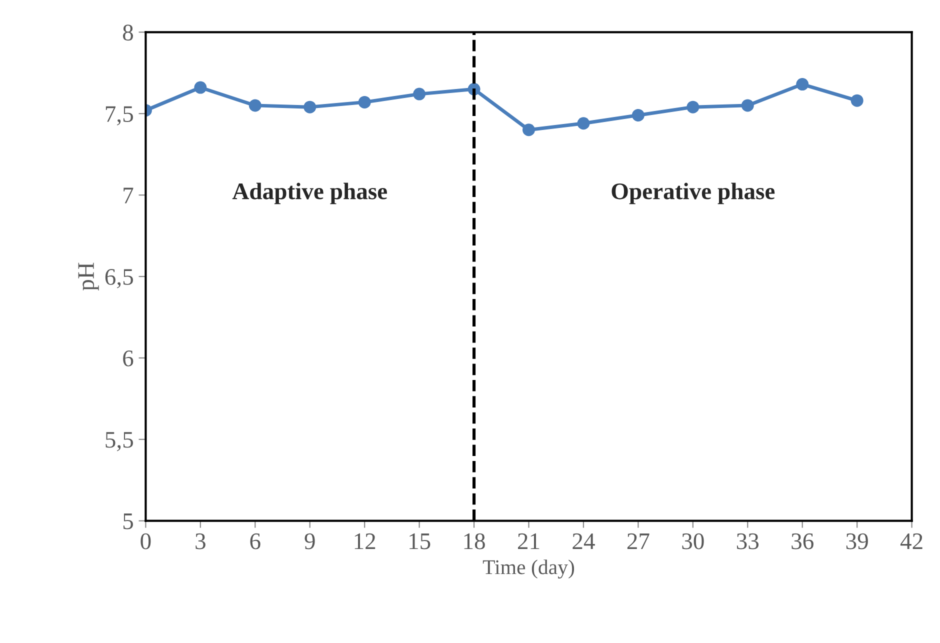 The image size is (940, 643). What do you see at coordinates (309, 193) in the screenshot?
I see `annotation: Adaptive phase` at bounding box center [309, 193].